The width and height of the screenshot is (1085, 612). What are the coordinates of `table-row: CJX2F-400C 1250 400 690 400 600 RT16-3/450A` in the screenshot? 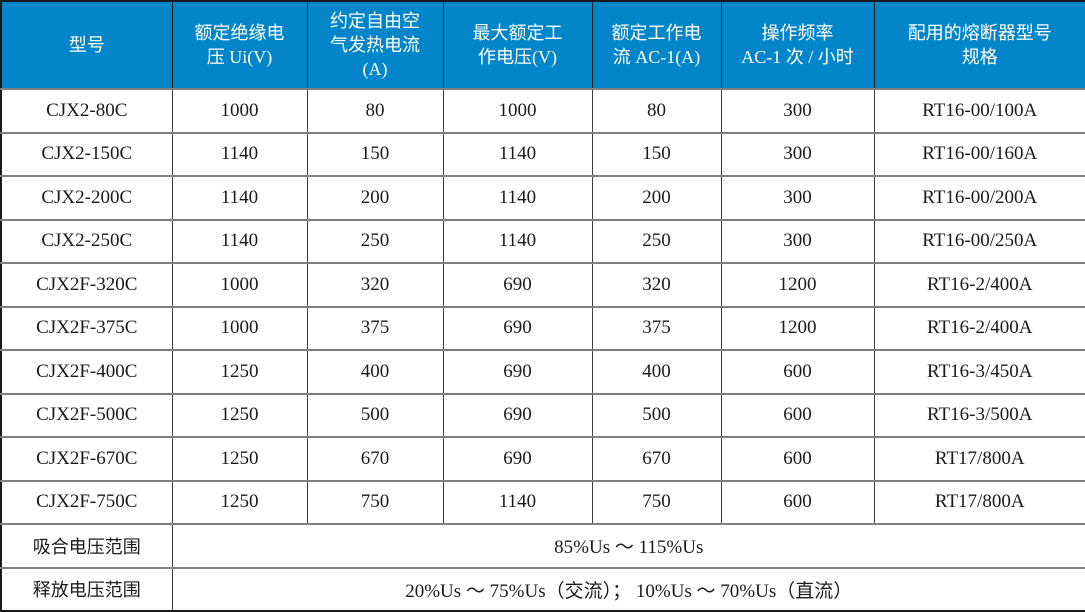 It's located at (543, 371).